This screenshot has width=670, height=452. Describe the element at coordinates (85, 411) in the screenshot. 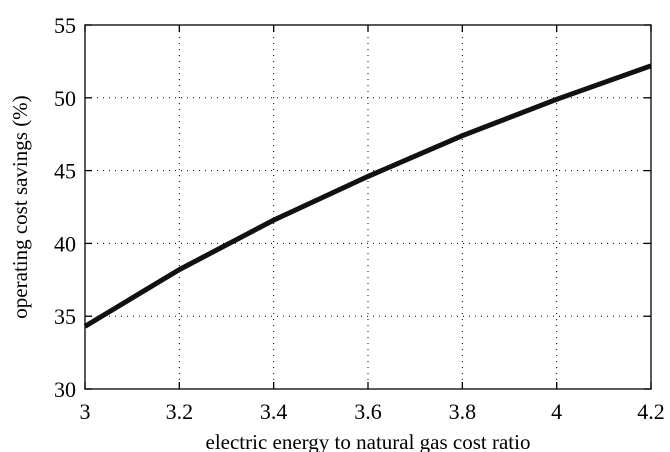

I see `x-tick-label: 3` at that location.